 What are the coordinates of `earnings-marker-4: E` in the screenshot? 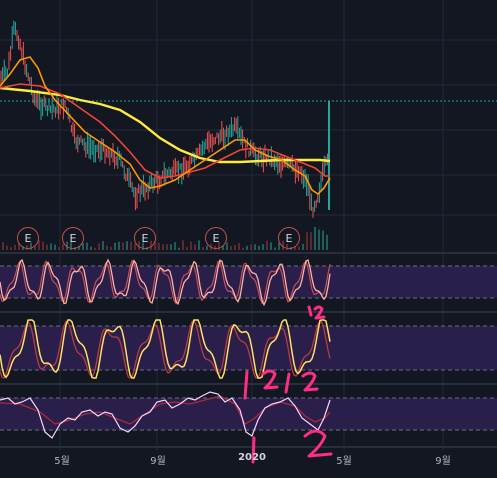 It's located at (216, 238).